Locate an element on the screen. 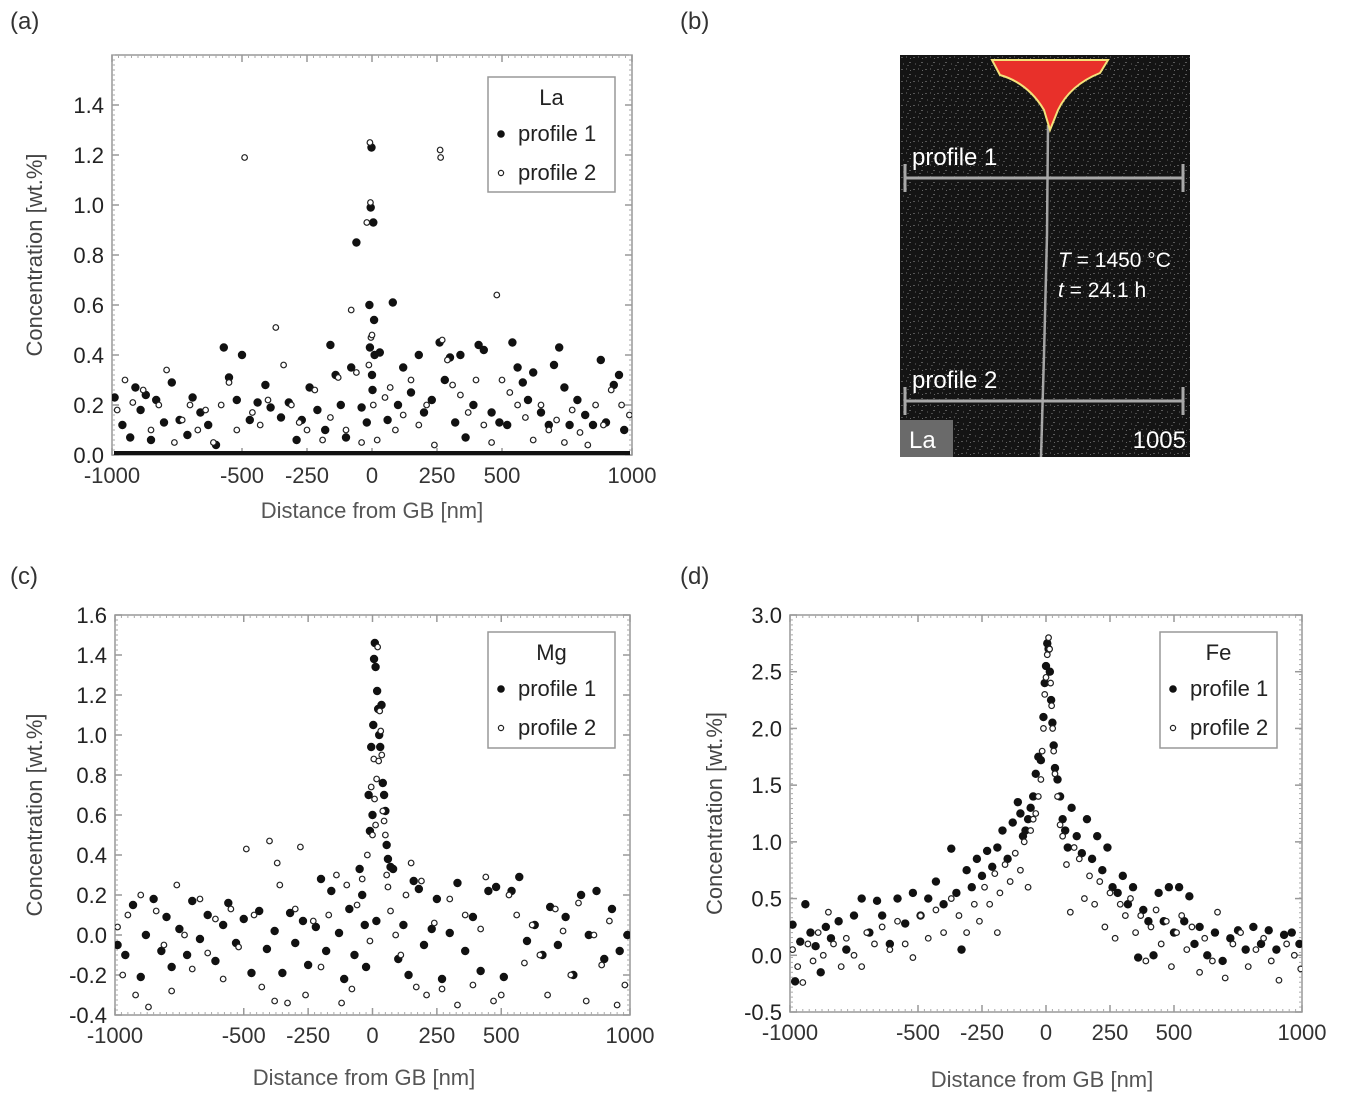  x-tick-label: 0 is located at coordinates (372, 1035).